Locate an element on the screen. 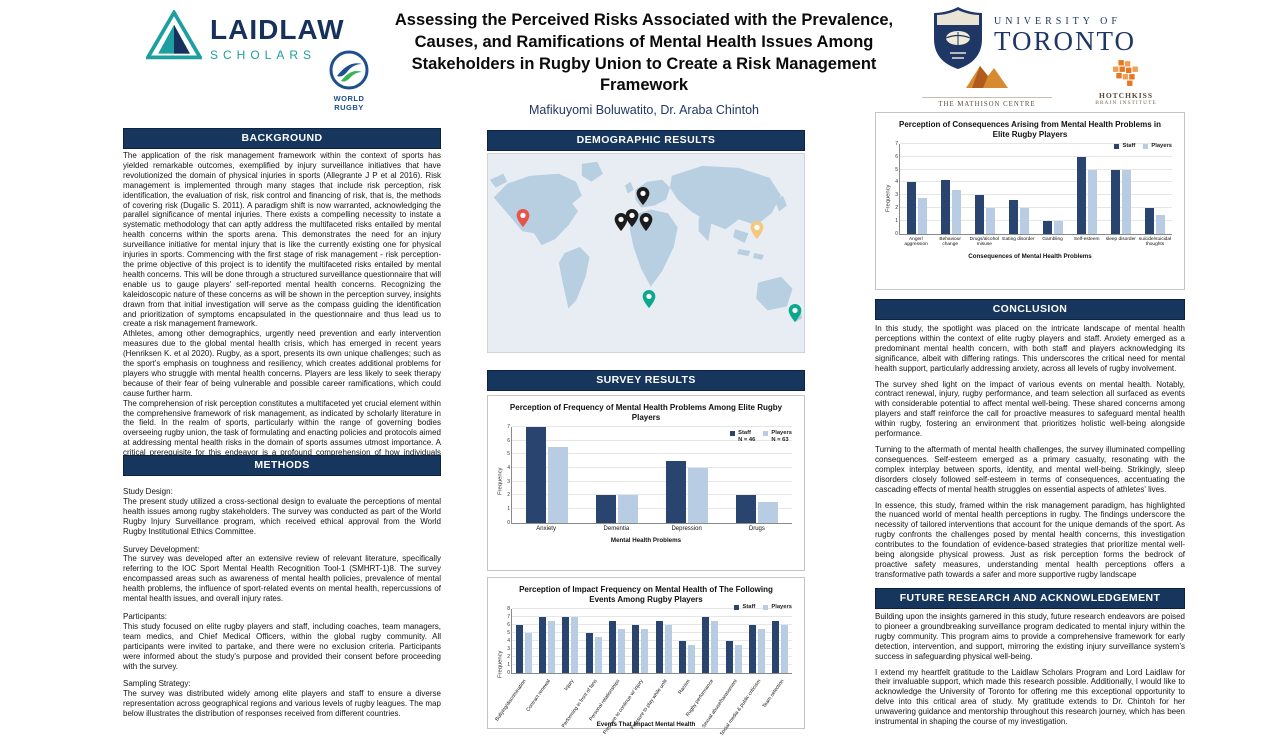  y-tick-label: 8 is located at coordinates (508, 608).